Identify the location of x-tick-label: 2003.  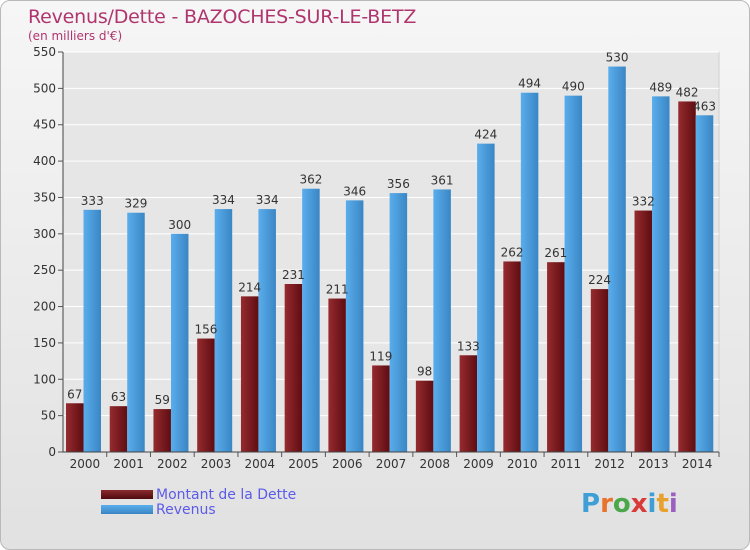
(216, 464).